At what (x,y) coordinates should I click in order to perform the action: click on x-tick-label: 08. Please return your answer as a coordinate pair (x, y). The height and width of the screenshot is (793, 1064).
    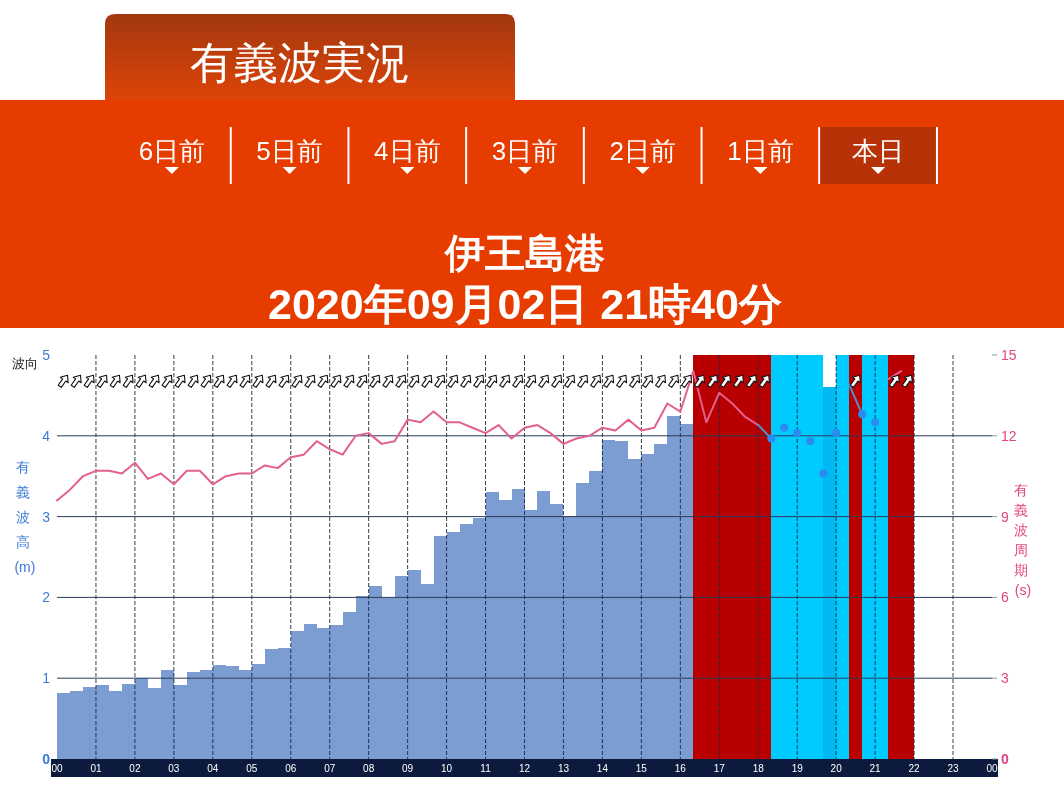
    Looking at the image, I should click on (369, 768).